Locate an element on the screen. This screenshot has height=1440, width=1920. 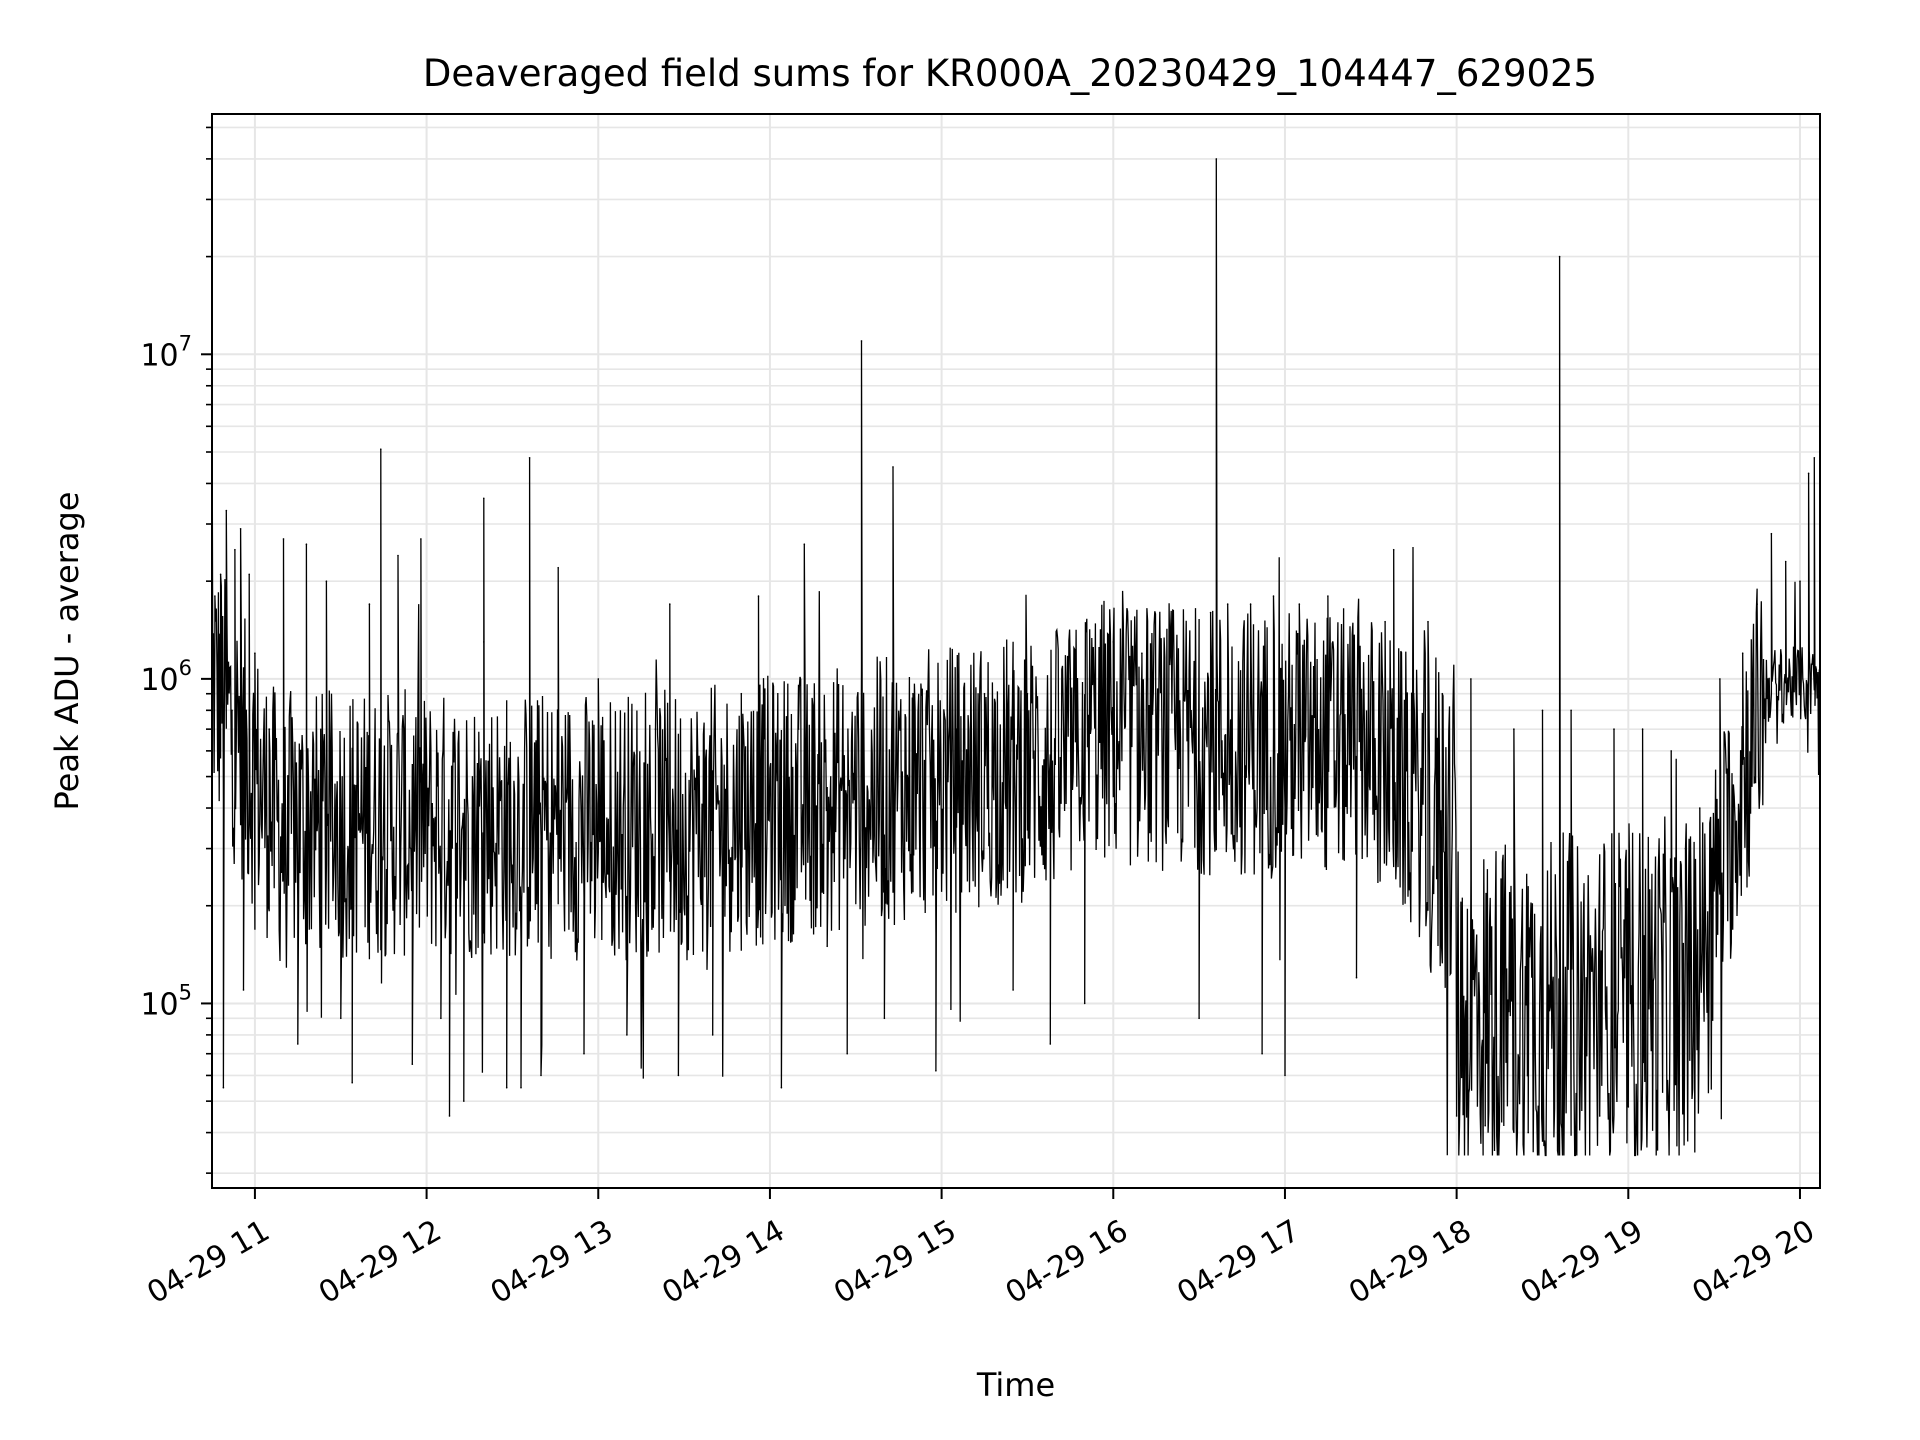
x-tick-label: 04-29 18 is located at coordinates (1410, 1262).